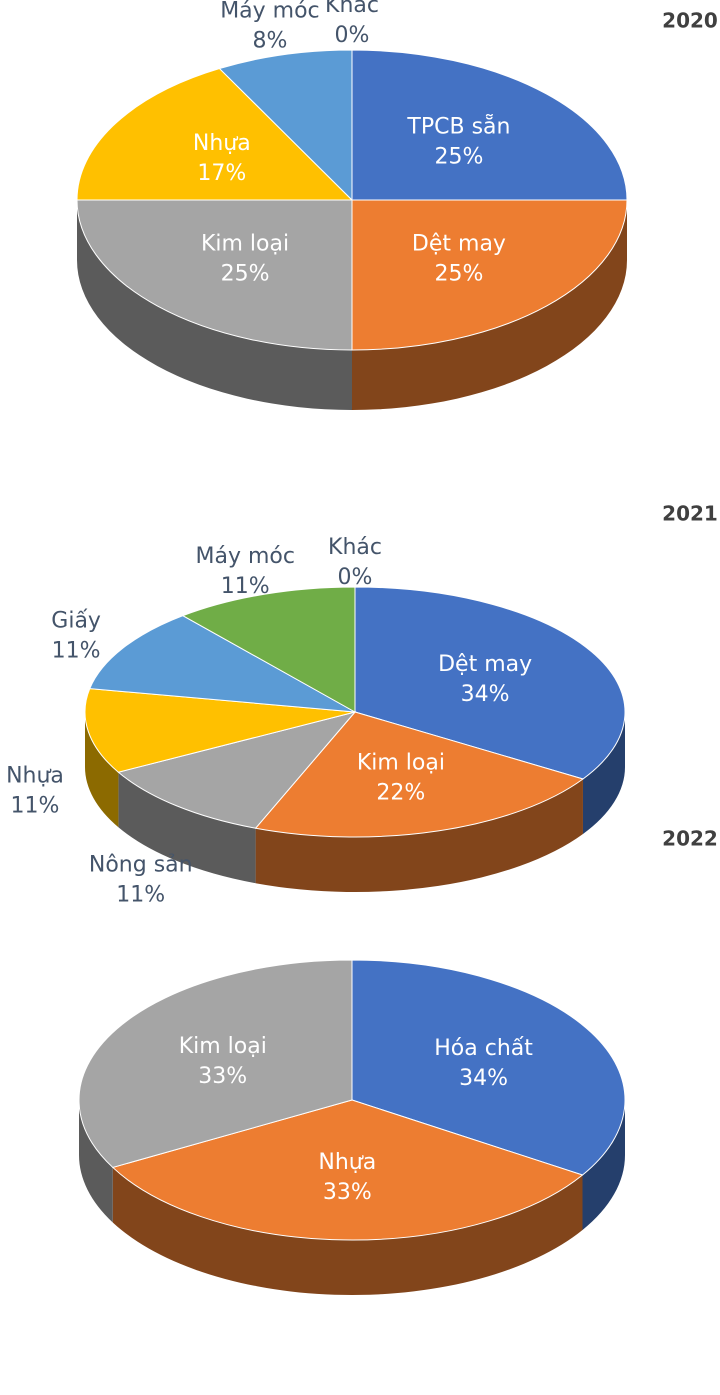 This screenshot has height=1395, width=720. What do you see at coordinates (690, 21) in the screenshot?
I see `chart-title: 2020` at bounding box center [690, 21].